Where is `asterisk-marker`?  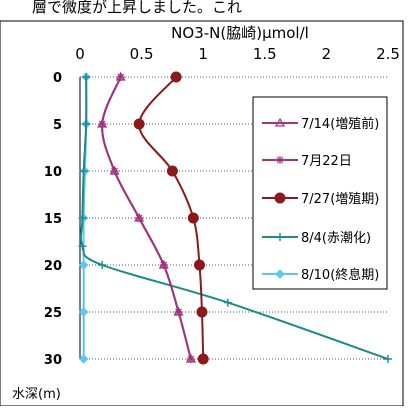 asterisk-marker is located at coordinates (280, 160).